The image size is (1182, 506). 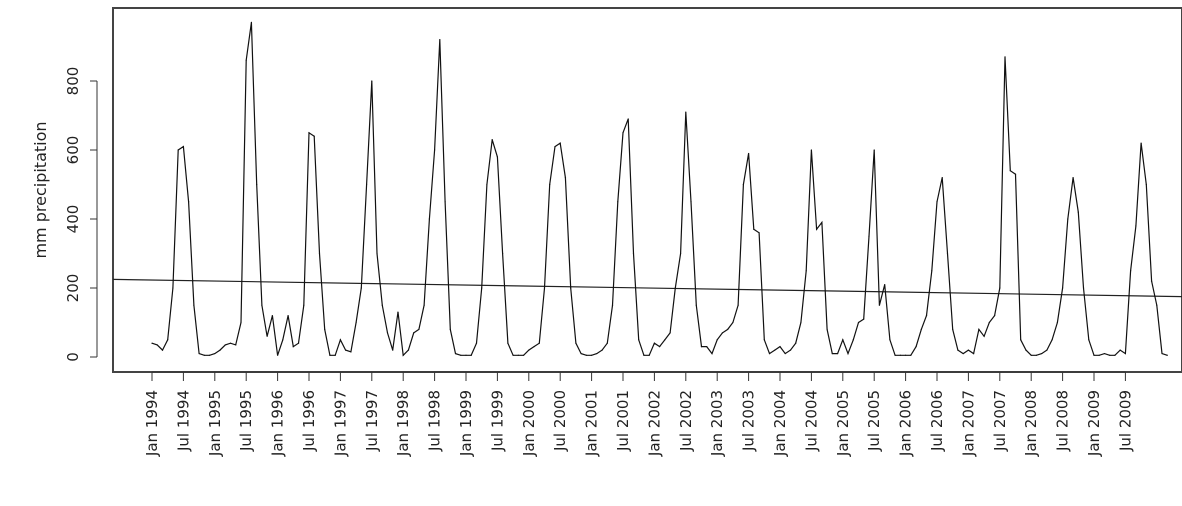 What do you see at coordinates (717, 423) in the screenshot?
I see `x-tick-label: Jan 2003` at bounding box center [717, 423].